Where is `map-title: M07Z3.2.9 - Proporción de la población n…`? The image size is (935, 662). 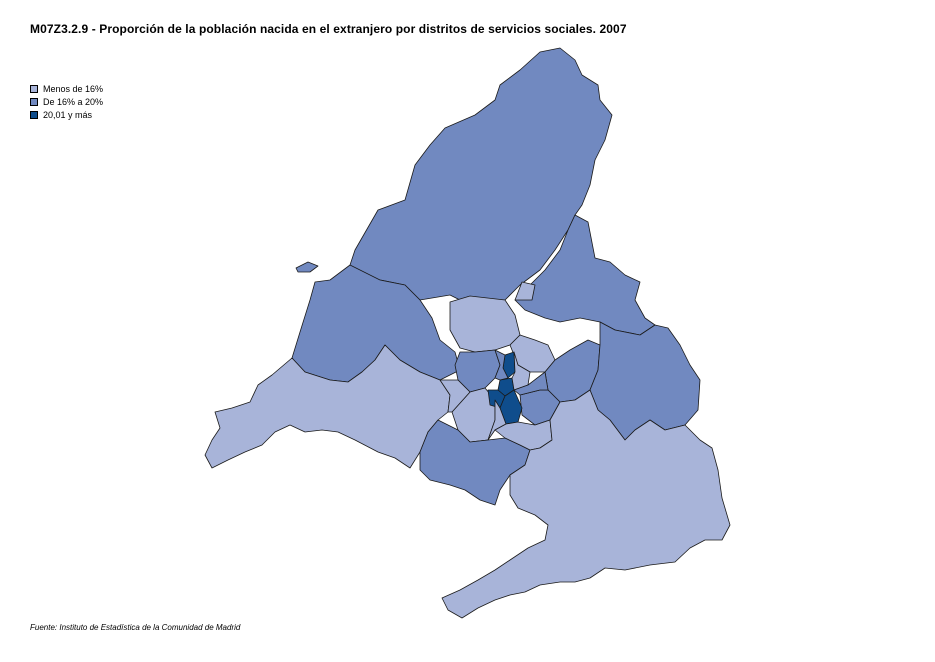
map-title: M07Z3.2.9 - Proporción de la población n… is located at coordinates (328, 29).